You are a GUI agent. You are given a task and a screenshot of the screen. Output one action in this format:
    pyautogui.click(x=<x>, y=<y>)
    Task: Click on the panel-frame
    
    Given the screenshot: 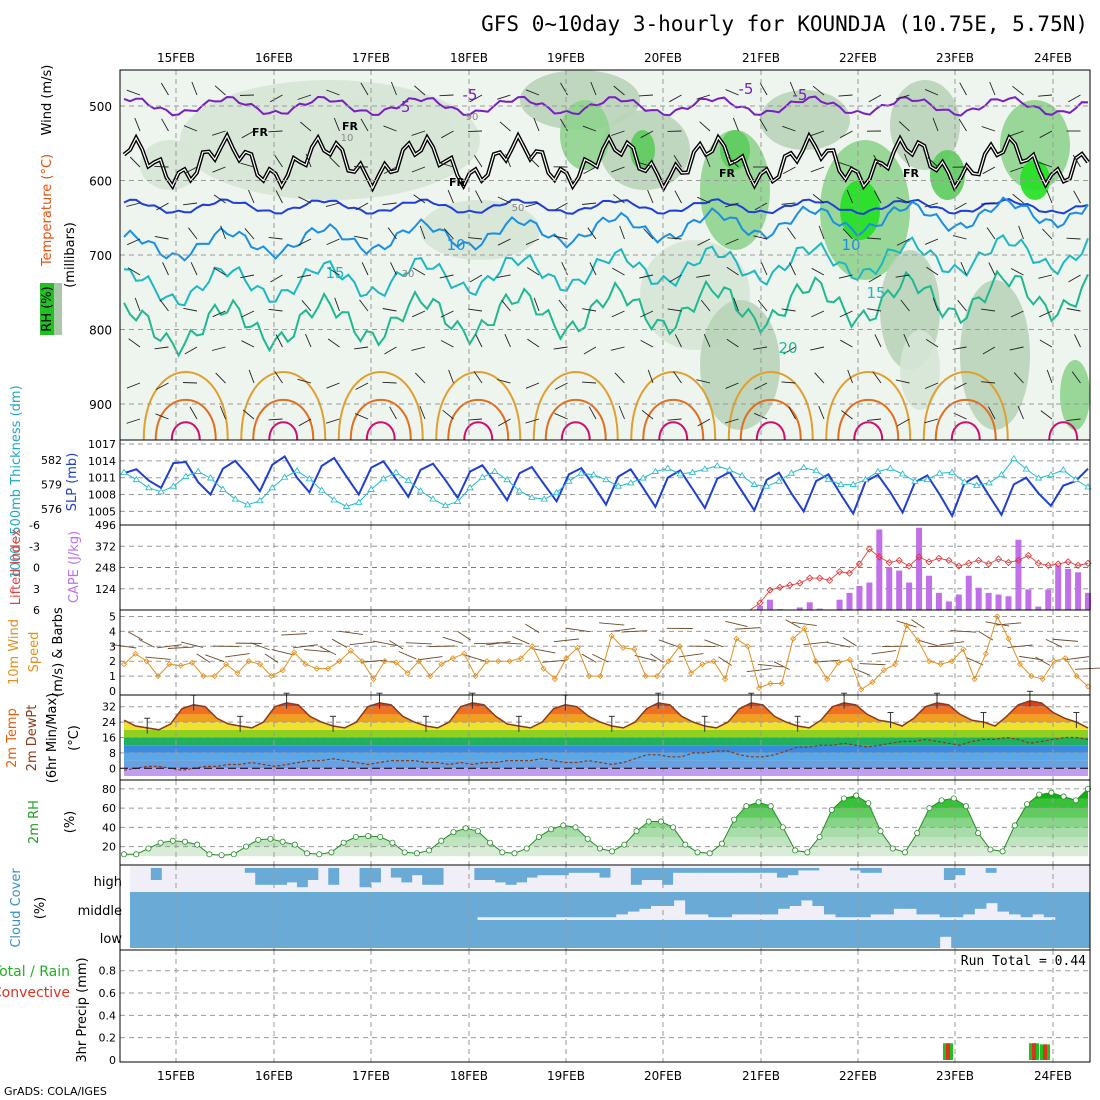 What is the action you would take?
    pyautogui.click(x=605, y=652)
    